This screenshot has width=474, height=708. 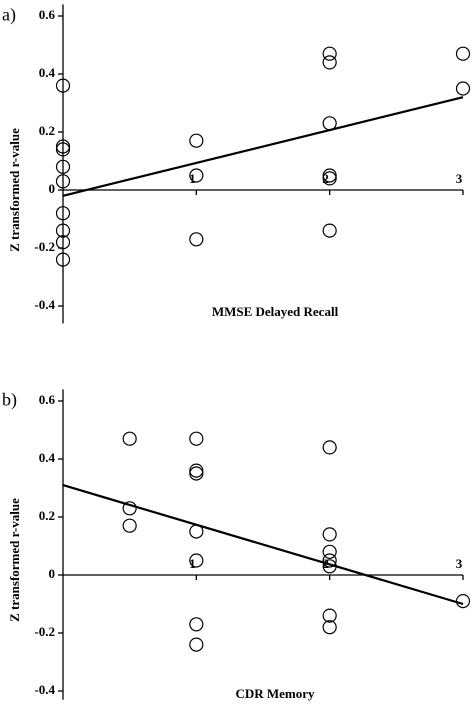 What do you see at coordinates (325, 178) in the screenshot?
I see `x-tick-label: 2` at bounding box center [325, 178].